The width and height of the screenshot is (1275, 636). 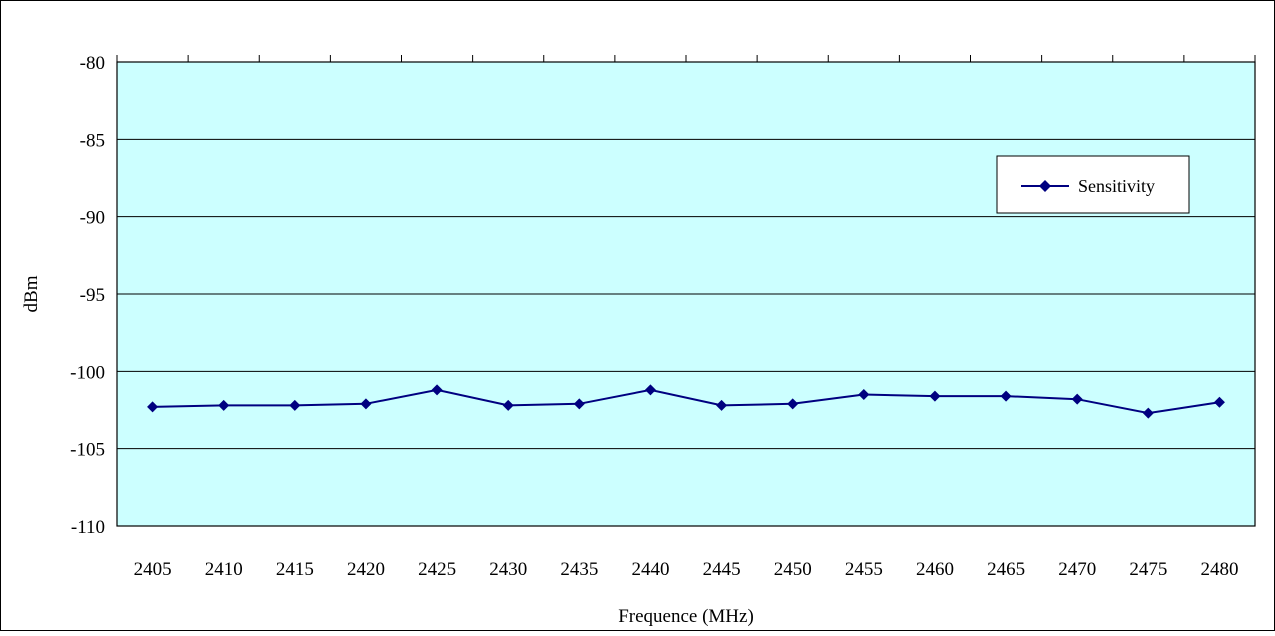 What do you see at coordinates (92, 140) in the screenshot?
I see `y-tick-label: -85` at bounding box center [92, 140].